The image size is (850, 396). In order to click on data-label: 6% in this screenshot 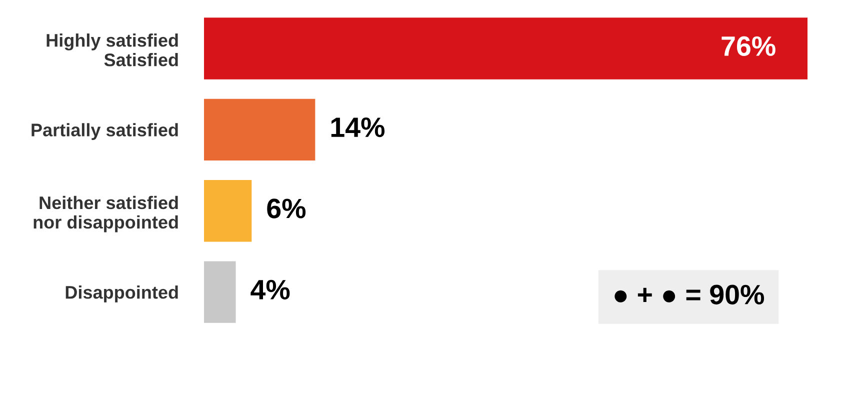, I will do `click(286, 208)`.